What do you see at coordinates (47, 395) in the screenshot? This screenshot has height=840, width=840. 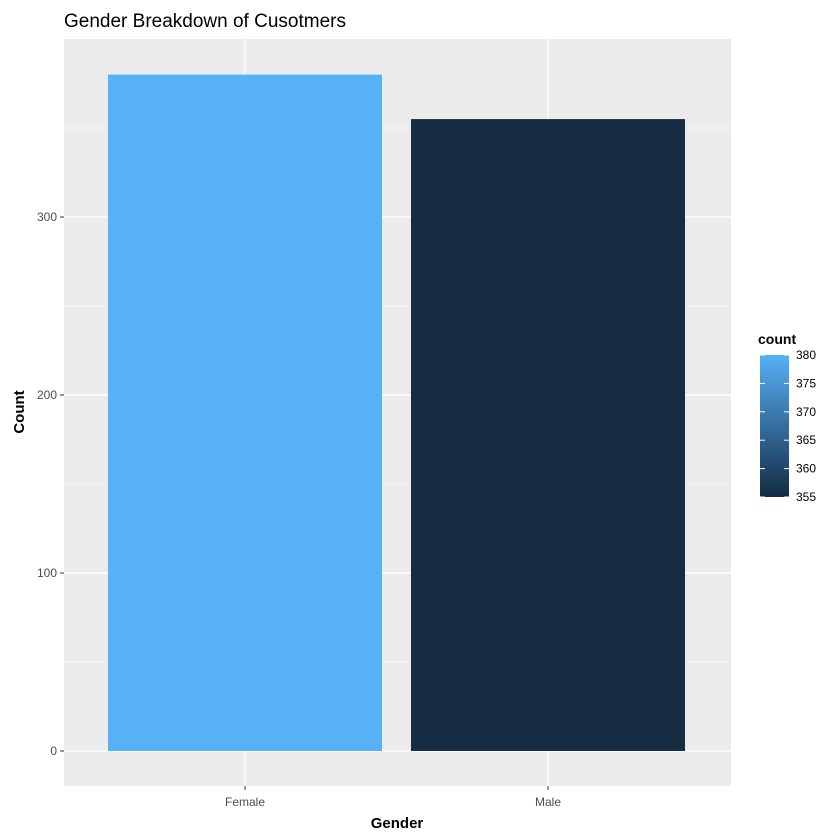 I see `y-tick-label: 200` at bounding box center [47, 395].